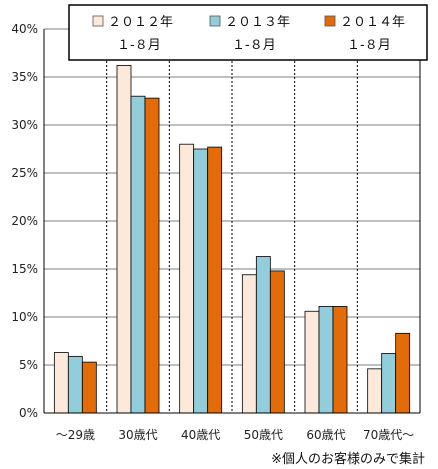  What do you see at coordinates (200, 435) in the screenshot?
I see `x-category-label: 40歳代` at bounding box center [200, 435].